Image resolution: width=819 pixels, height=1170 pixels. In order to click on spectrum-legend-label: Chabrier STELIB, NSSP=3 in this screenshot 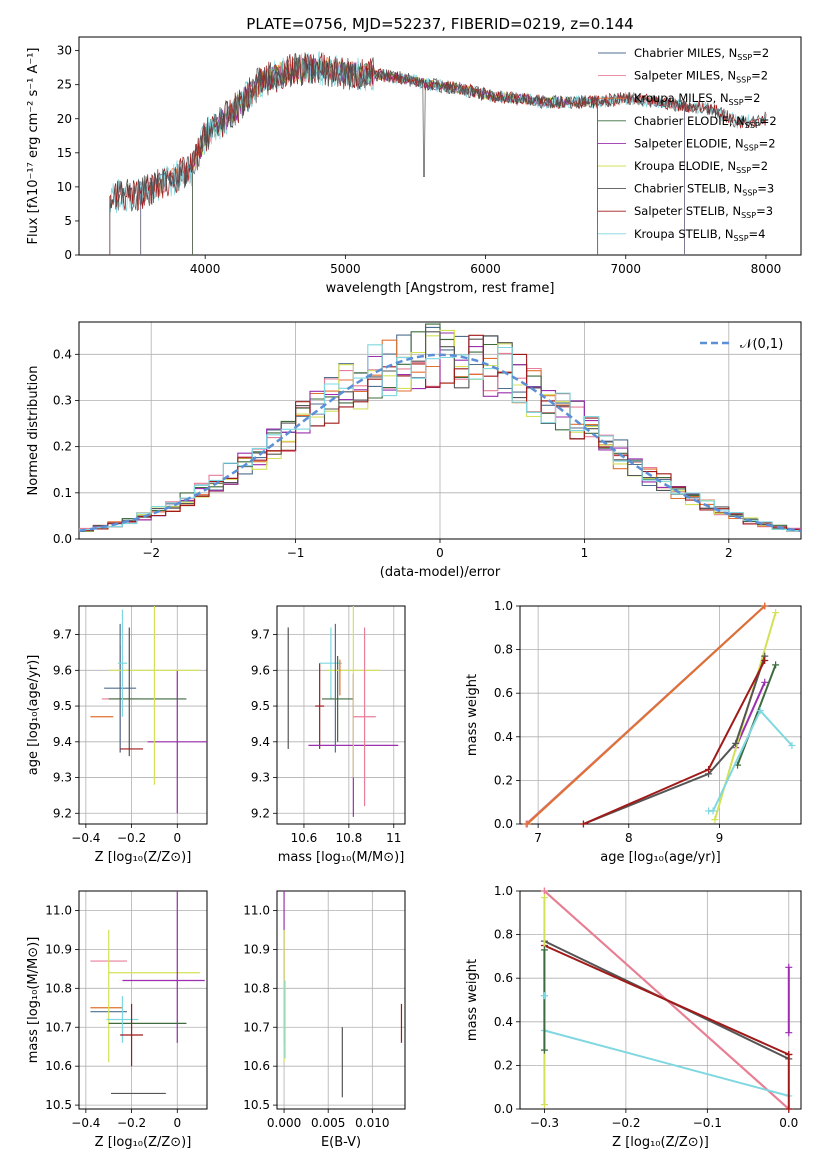, I will do `click(704, 190)`.